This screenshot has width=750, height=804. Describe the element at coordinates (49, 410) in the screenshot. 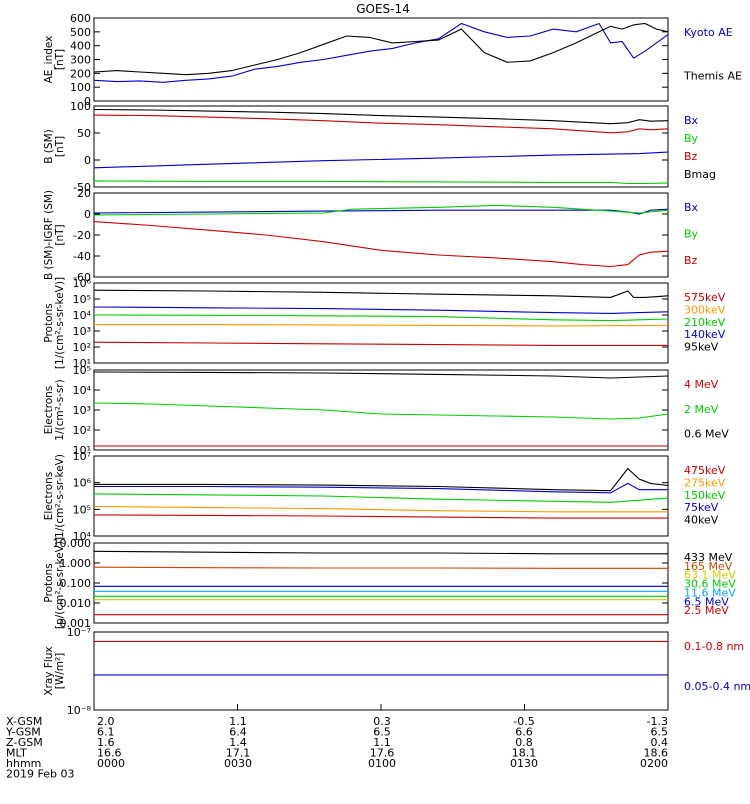

I see `ylabel-electrons_mev: Electrons` at that location.